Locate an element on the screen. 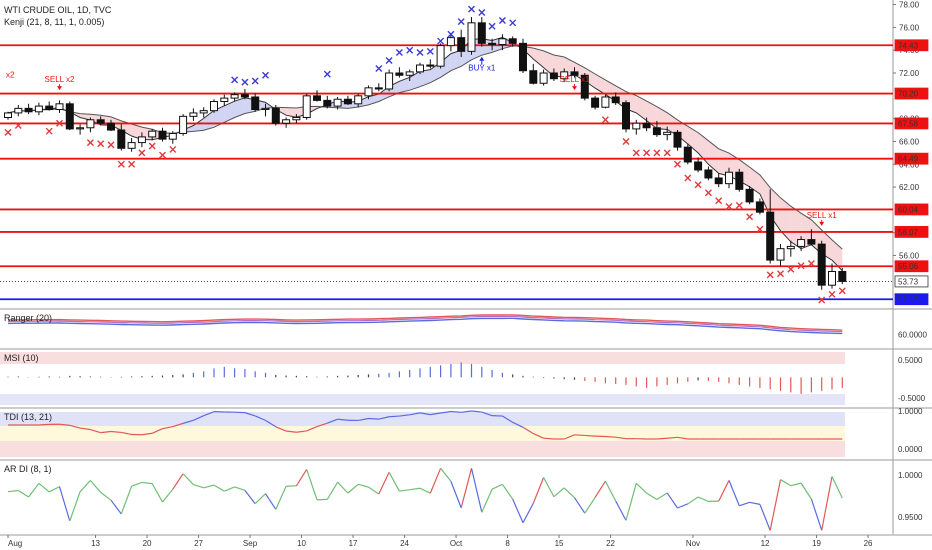  time-tick-label: Sep is located at coordinates (250, 543).